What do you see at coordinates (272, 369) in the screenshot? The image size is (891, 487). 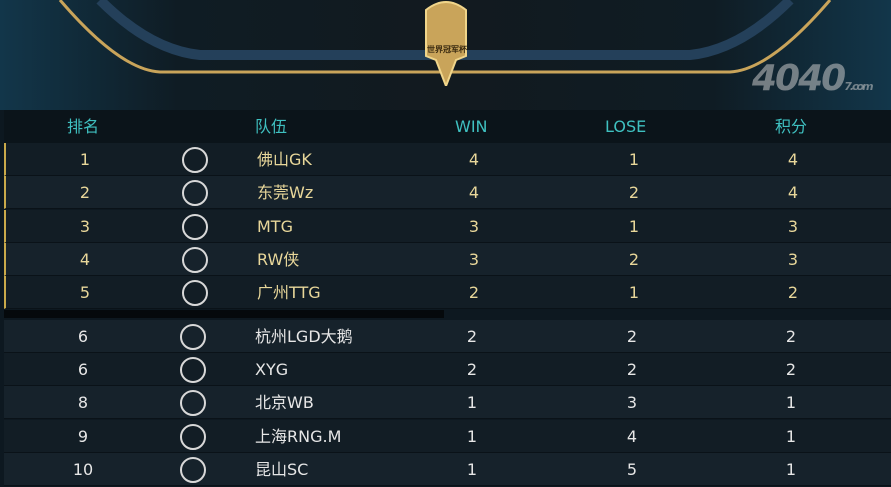 I see `team-name: XYG` at bounding box center [272, 369].